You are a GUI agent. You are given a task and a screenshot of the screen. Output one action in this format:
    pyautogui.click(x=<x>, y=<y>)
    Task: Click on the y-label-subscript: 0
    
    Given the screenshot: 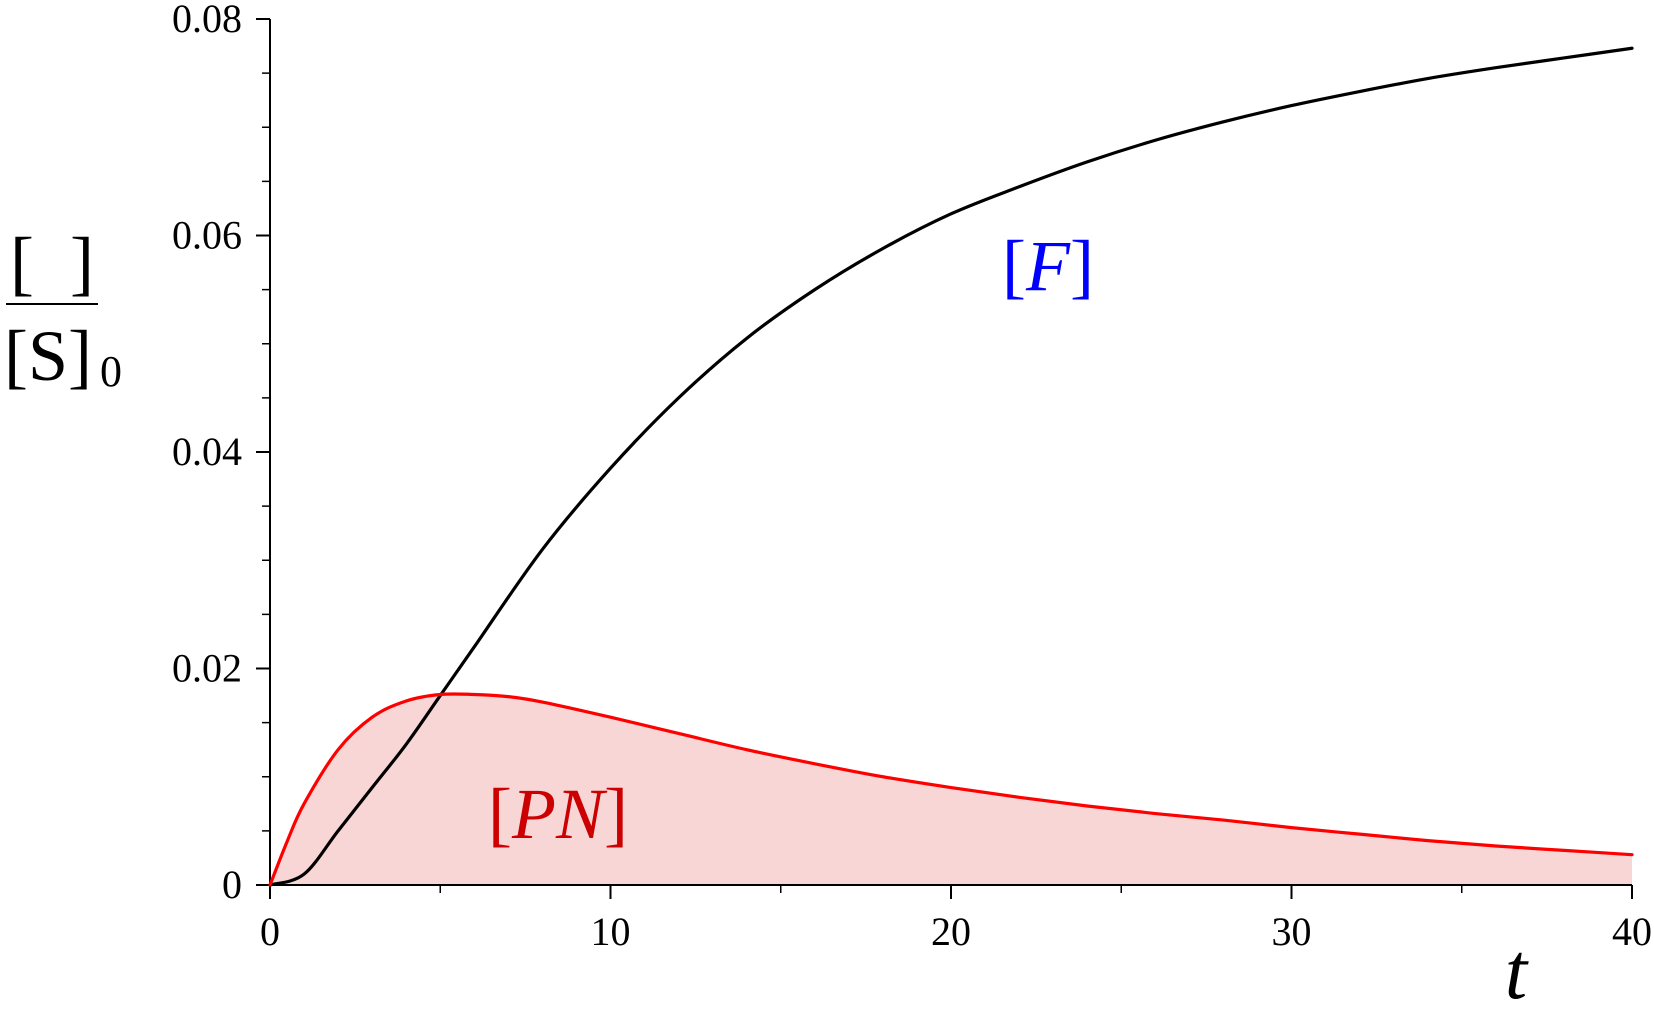 What is the action you would take?
    pyautogui.click(x=111, y=371)
    